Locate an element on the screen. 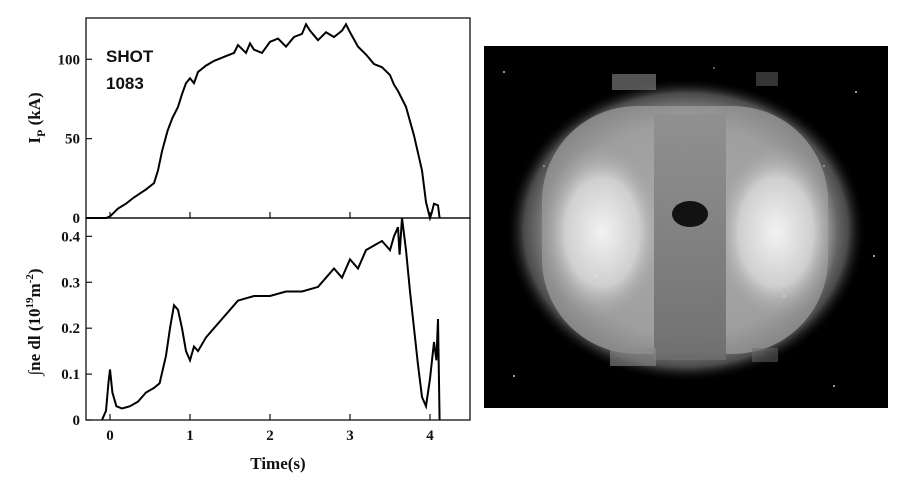 This screenshot has height=484, width=900. bottom-y-tick-label: 0.3 is located at coordinates (70, 283).